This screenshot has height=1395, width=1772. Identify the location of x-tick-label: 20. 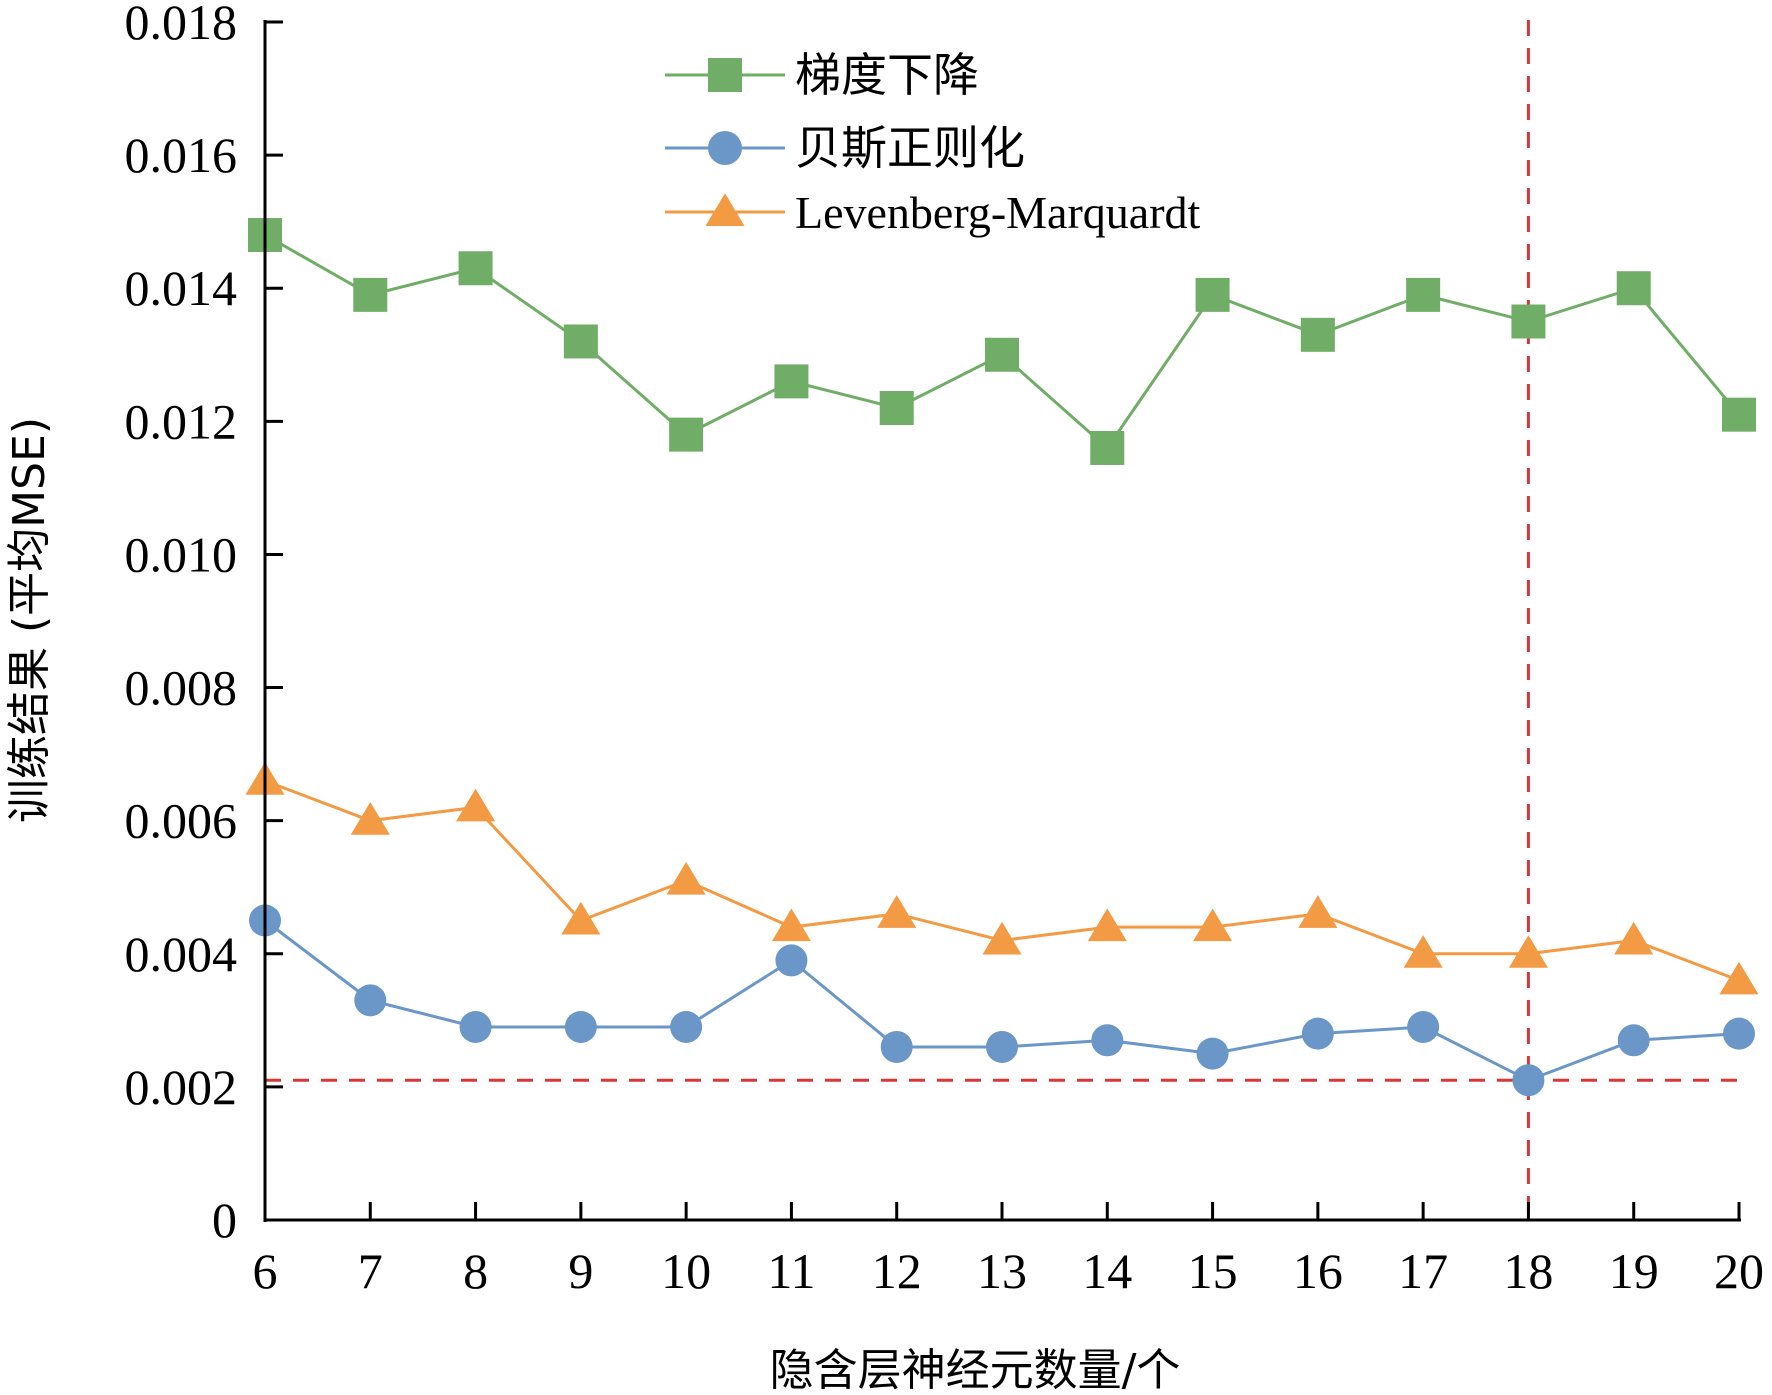
(1739, 1271).